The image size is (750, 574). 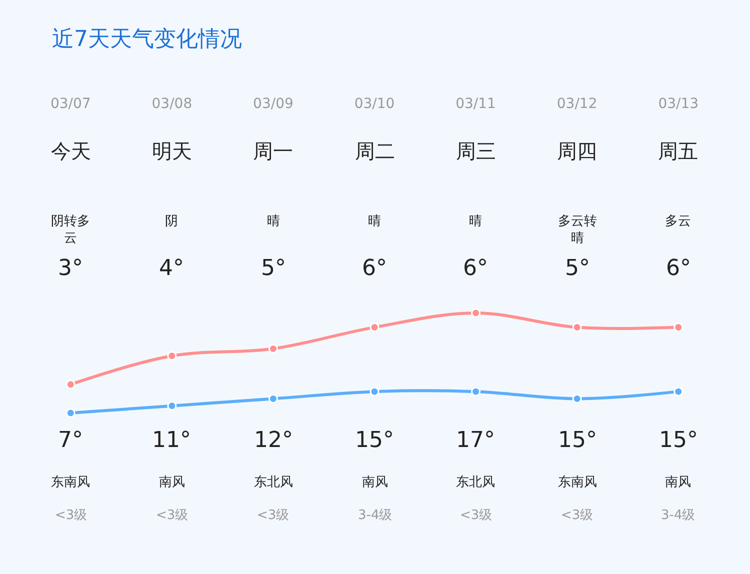 What do you see at coordinates (476, 104) in the screenshot?
I see `x-tick-label: 03/11` at bounding box center [476, 104].